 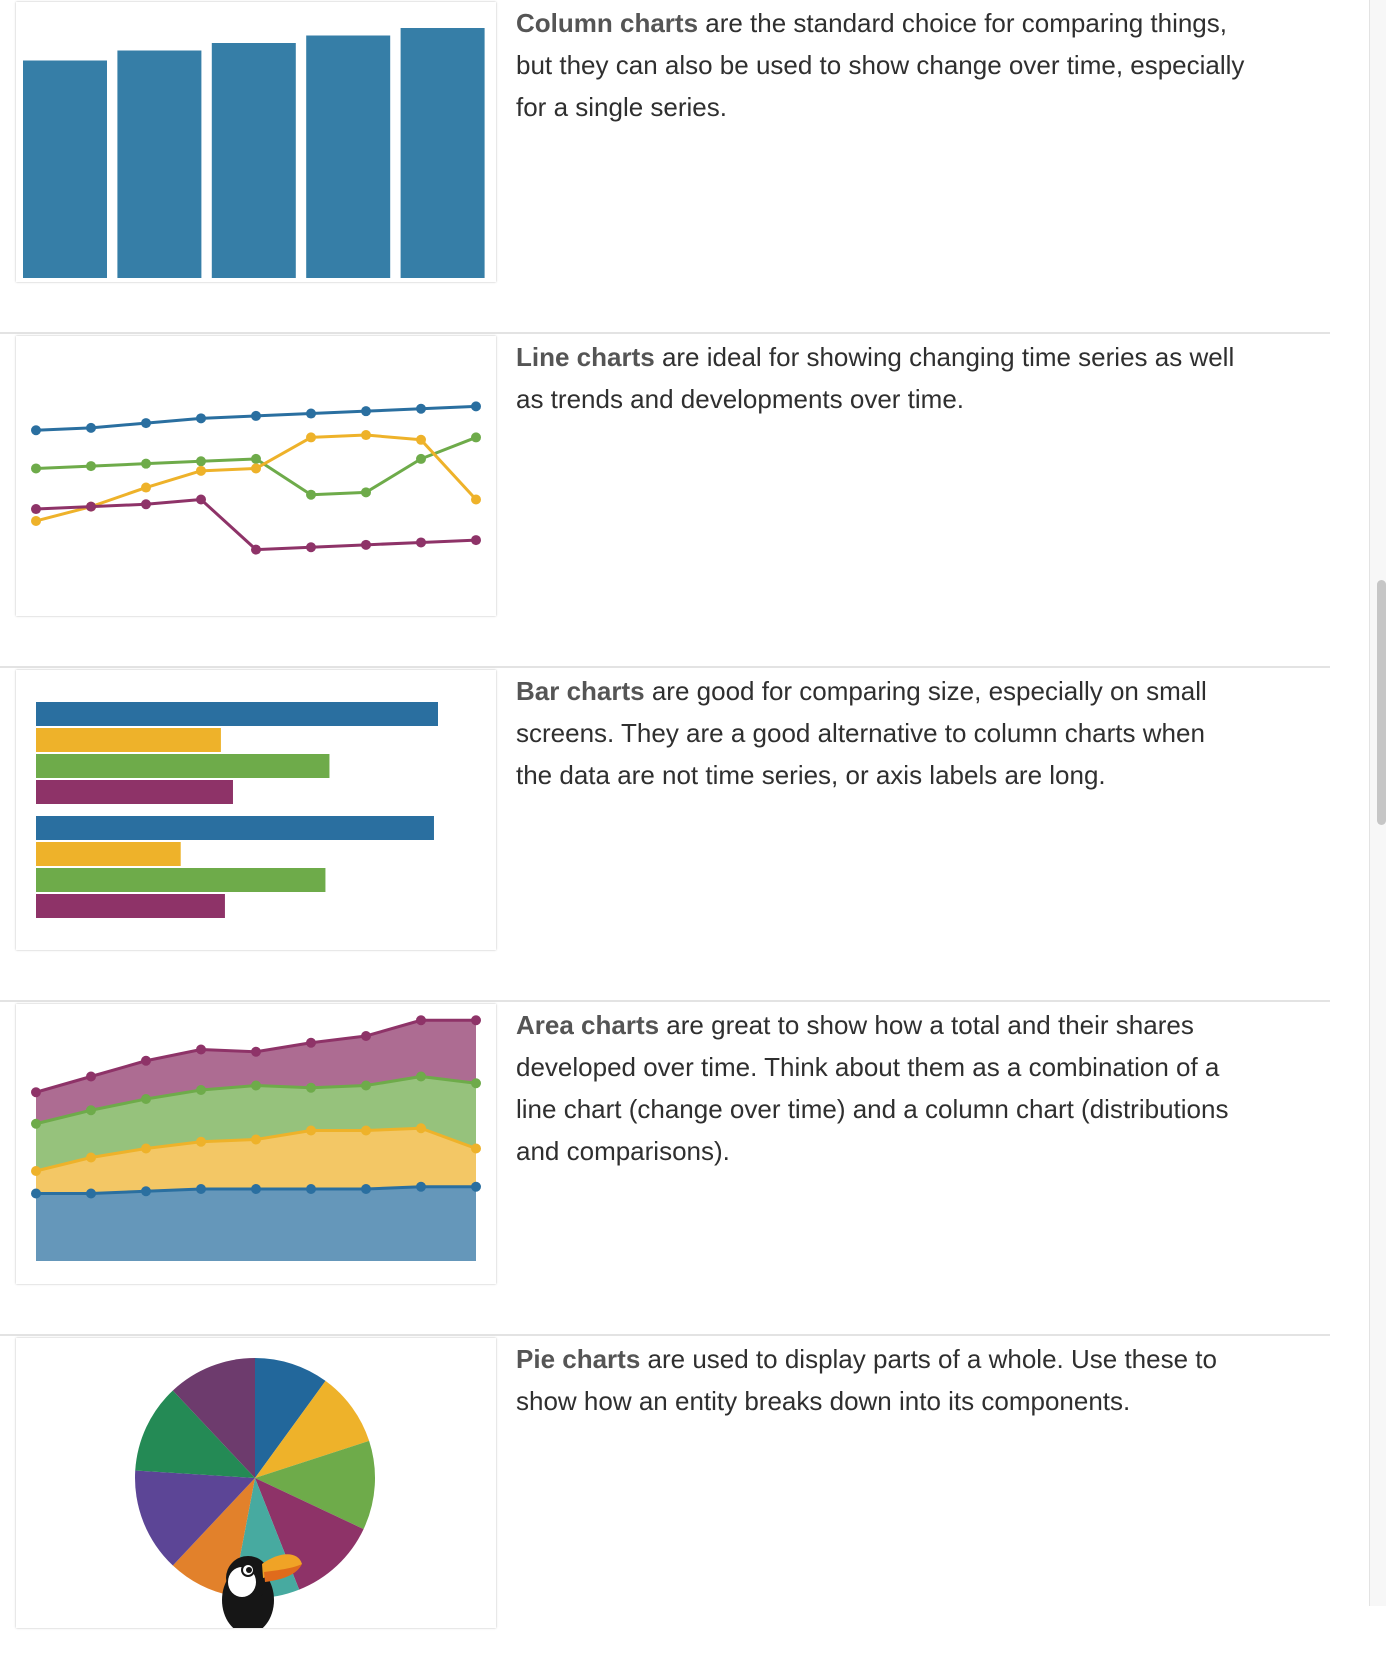 I want to click on line-chart-icon, so click(x=256, y=478).